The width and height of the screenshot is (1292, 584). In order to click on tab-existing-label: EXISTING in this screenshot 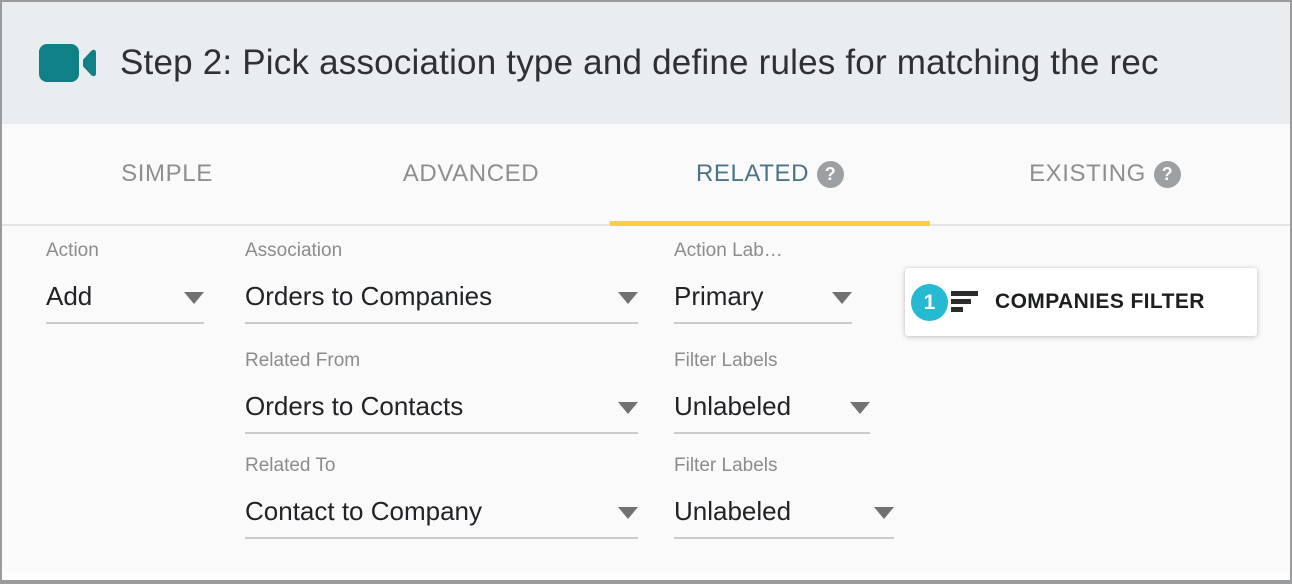, I will do `click(1087, 173)`.